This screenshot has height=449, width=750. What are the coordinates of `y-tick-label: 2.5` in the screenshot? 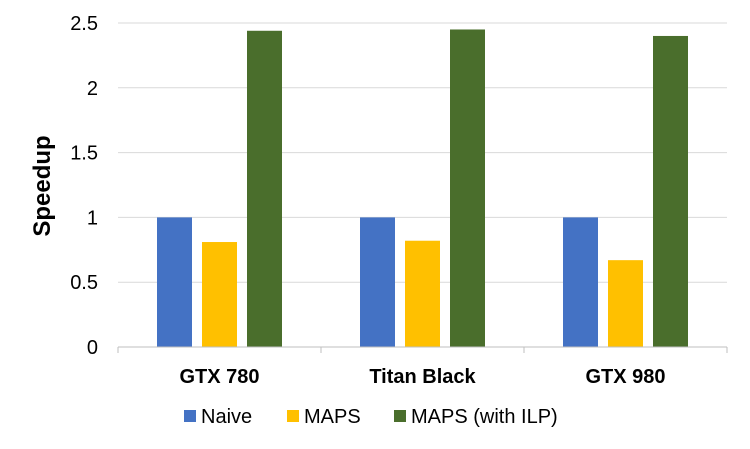 It's located at (84, 24).